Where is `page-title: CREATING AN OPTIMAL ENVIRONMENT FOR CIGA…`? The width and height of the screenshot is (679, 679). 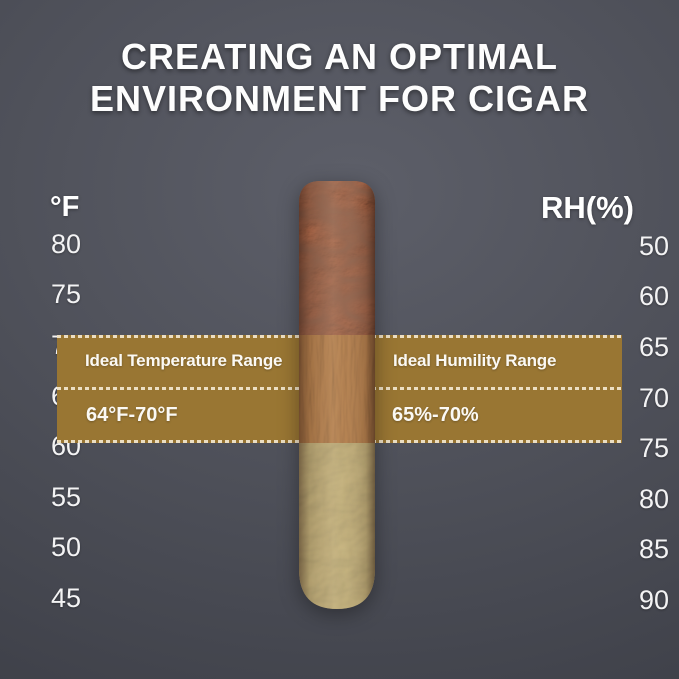 page-title: CREATING AN OPTIMAL ENVIRONMENT FOR CIGA… is located at coordinates (339, 78).